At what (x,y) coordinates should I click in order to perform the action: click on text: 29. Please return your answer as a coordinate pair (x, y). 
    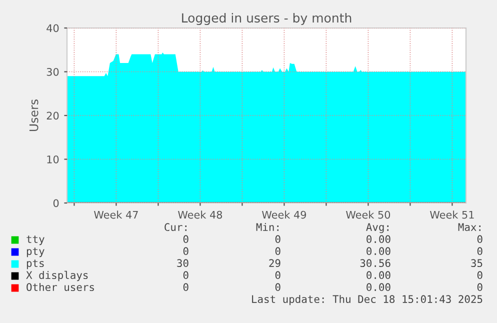
    Looking at the image, I should click on (274, 263).